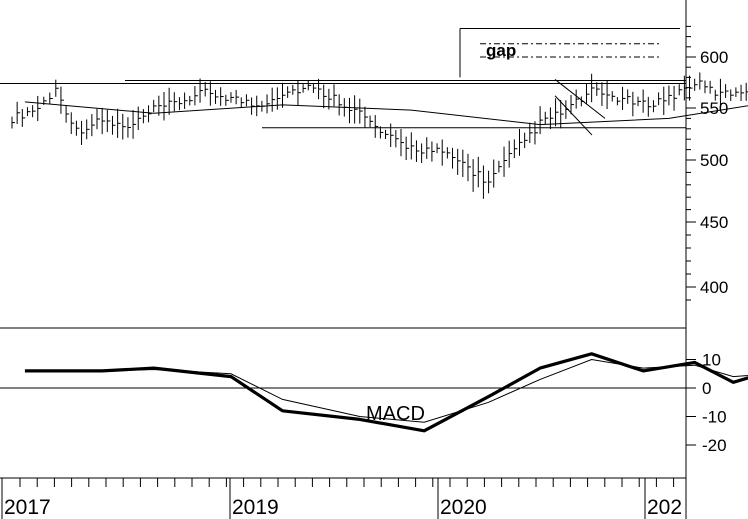  Describe the element at coordinates (395, 414) in the screenshot. I see `macd-label: MACD` at that location.